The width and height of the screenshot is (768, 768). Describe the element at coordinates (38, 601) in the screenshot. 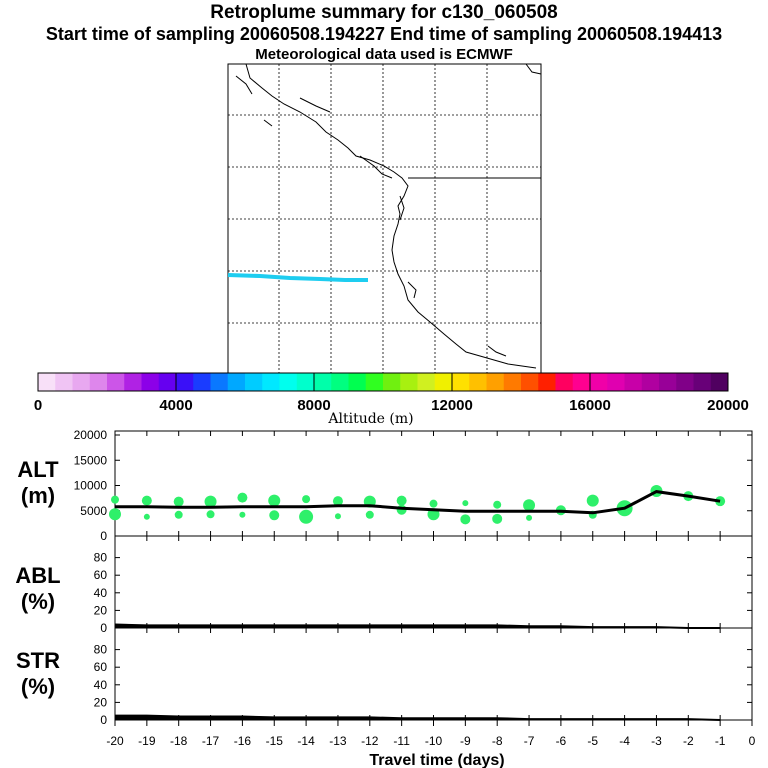

I see `abl-panel-unit: (%)` at that location.